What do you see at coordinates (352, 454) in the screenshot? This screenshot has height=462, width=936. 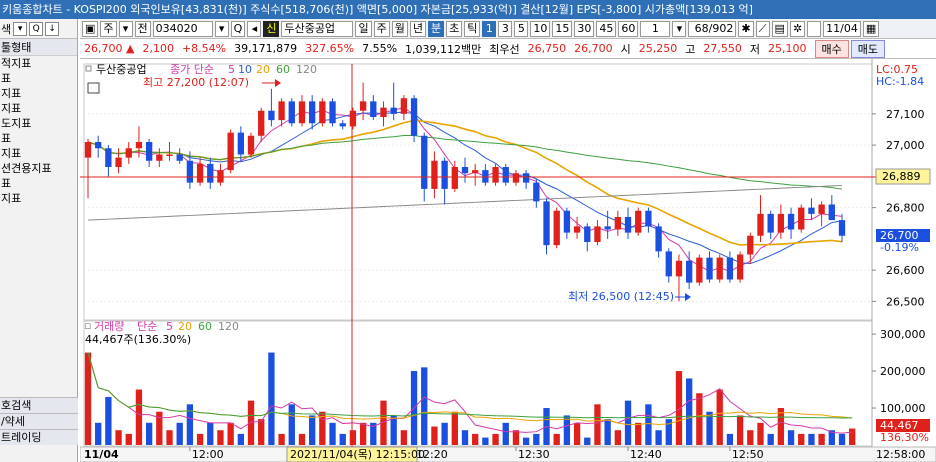 I see `crosshair-time-tag` at bounding box center [352, 454].